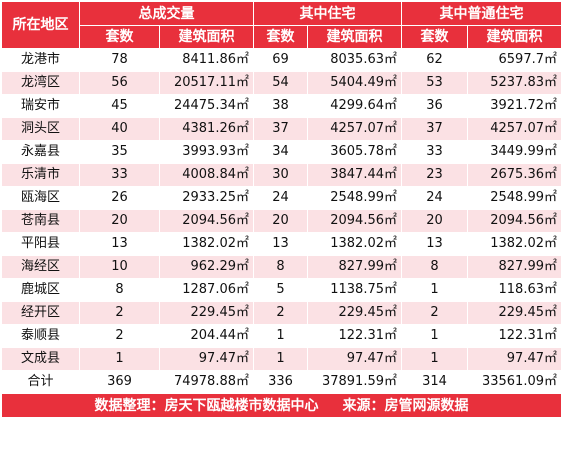  What do you see at coordinates (40, 198) in the screenshot?
I see `region-cell: 瓯海区` at bounding box center [40, 198].